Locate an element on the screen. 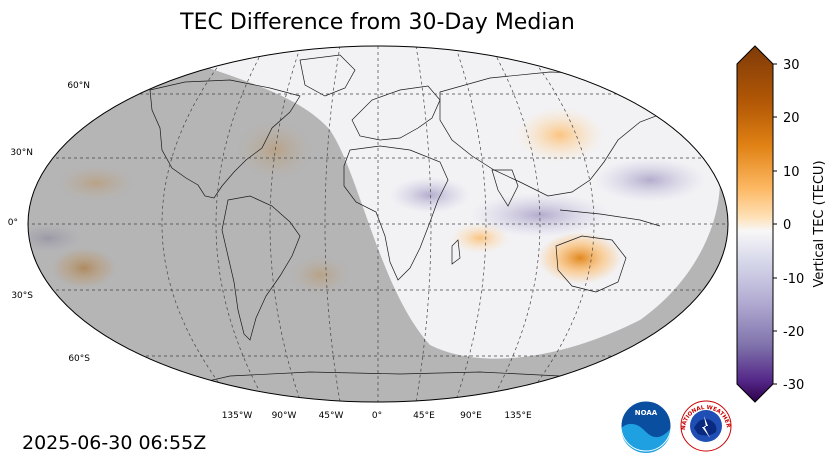  anomaly-east-asia is located at coordinates (560, 135).